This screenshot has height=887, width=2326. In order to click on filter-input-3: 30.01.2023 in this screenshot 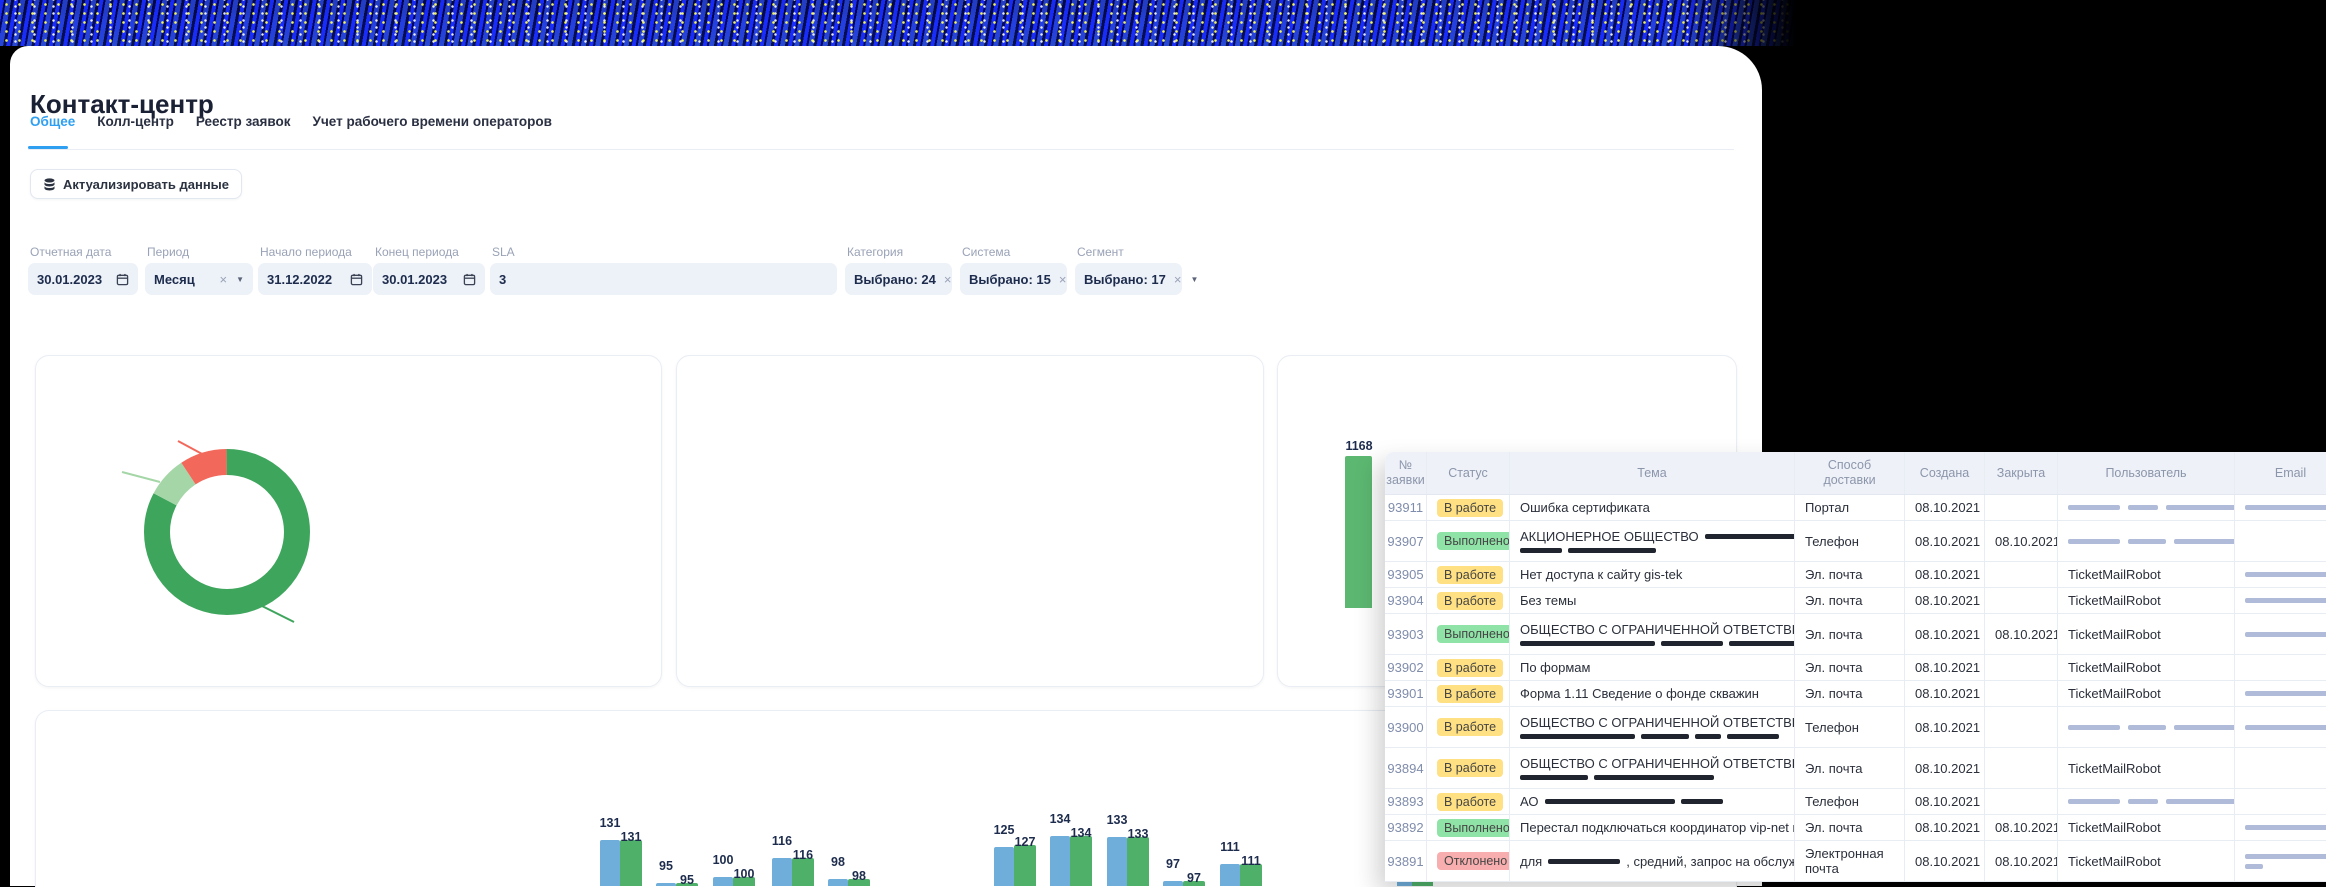, I will do `click(429, 279)`.